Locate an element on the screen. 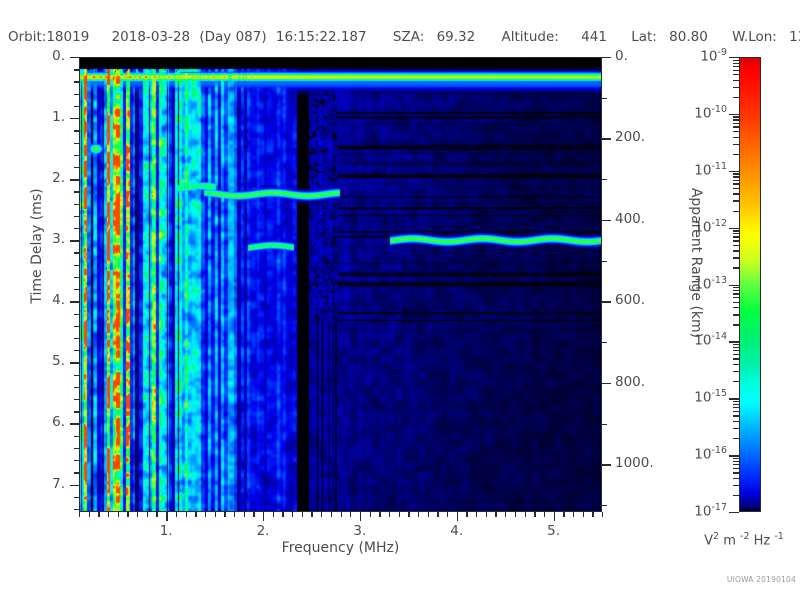 The image size is (800, 600). altitude-key: Altitude: is located at coordinates (530, 37).